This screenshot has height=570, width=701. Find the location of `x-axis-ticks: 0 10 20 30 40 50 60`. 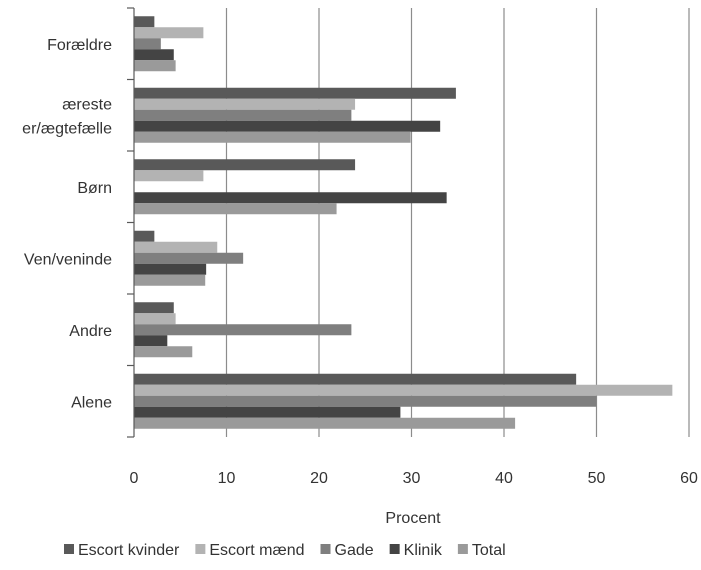

x-axis-ticks: 0 10 20 30 40 50 60 is located at coordinates (414, 478).